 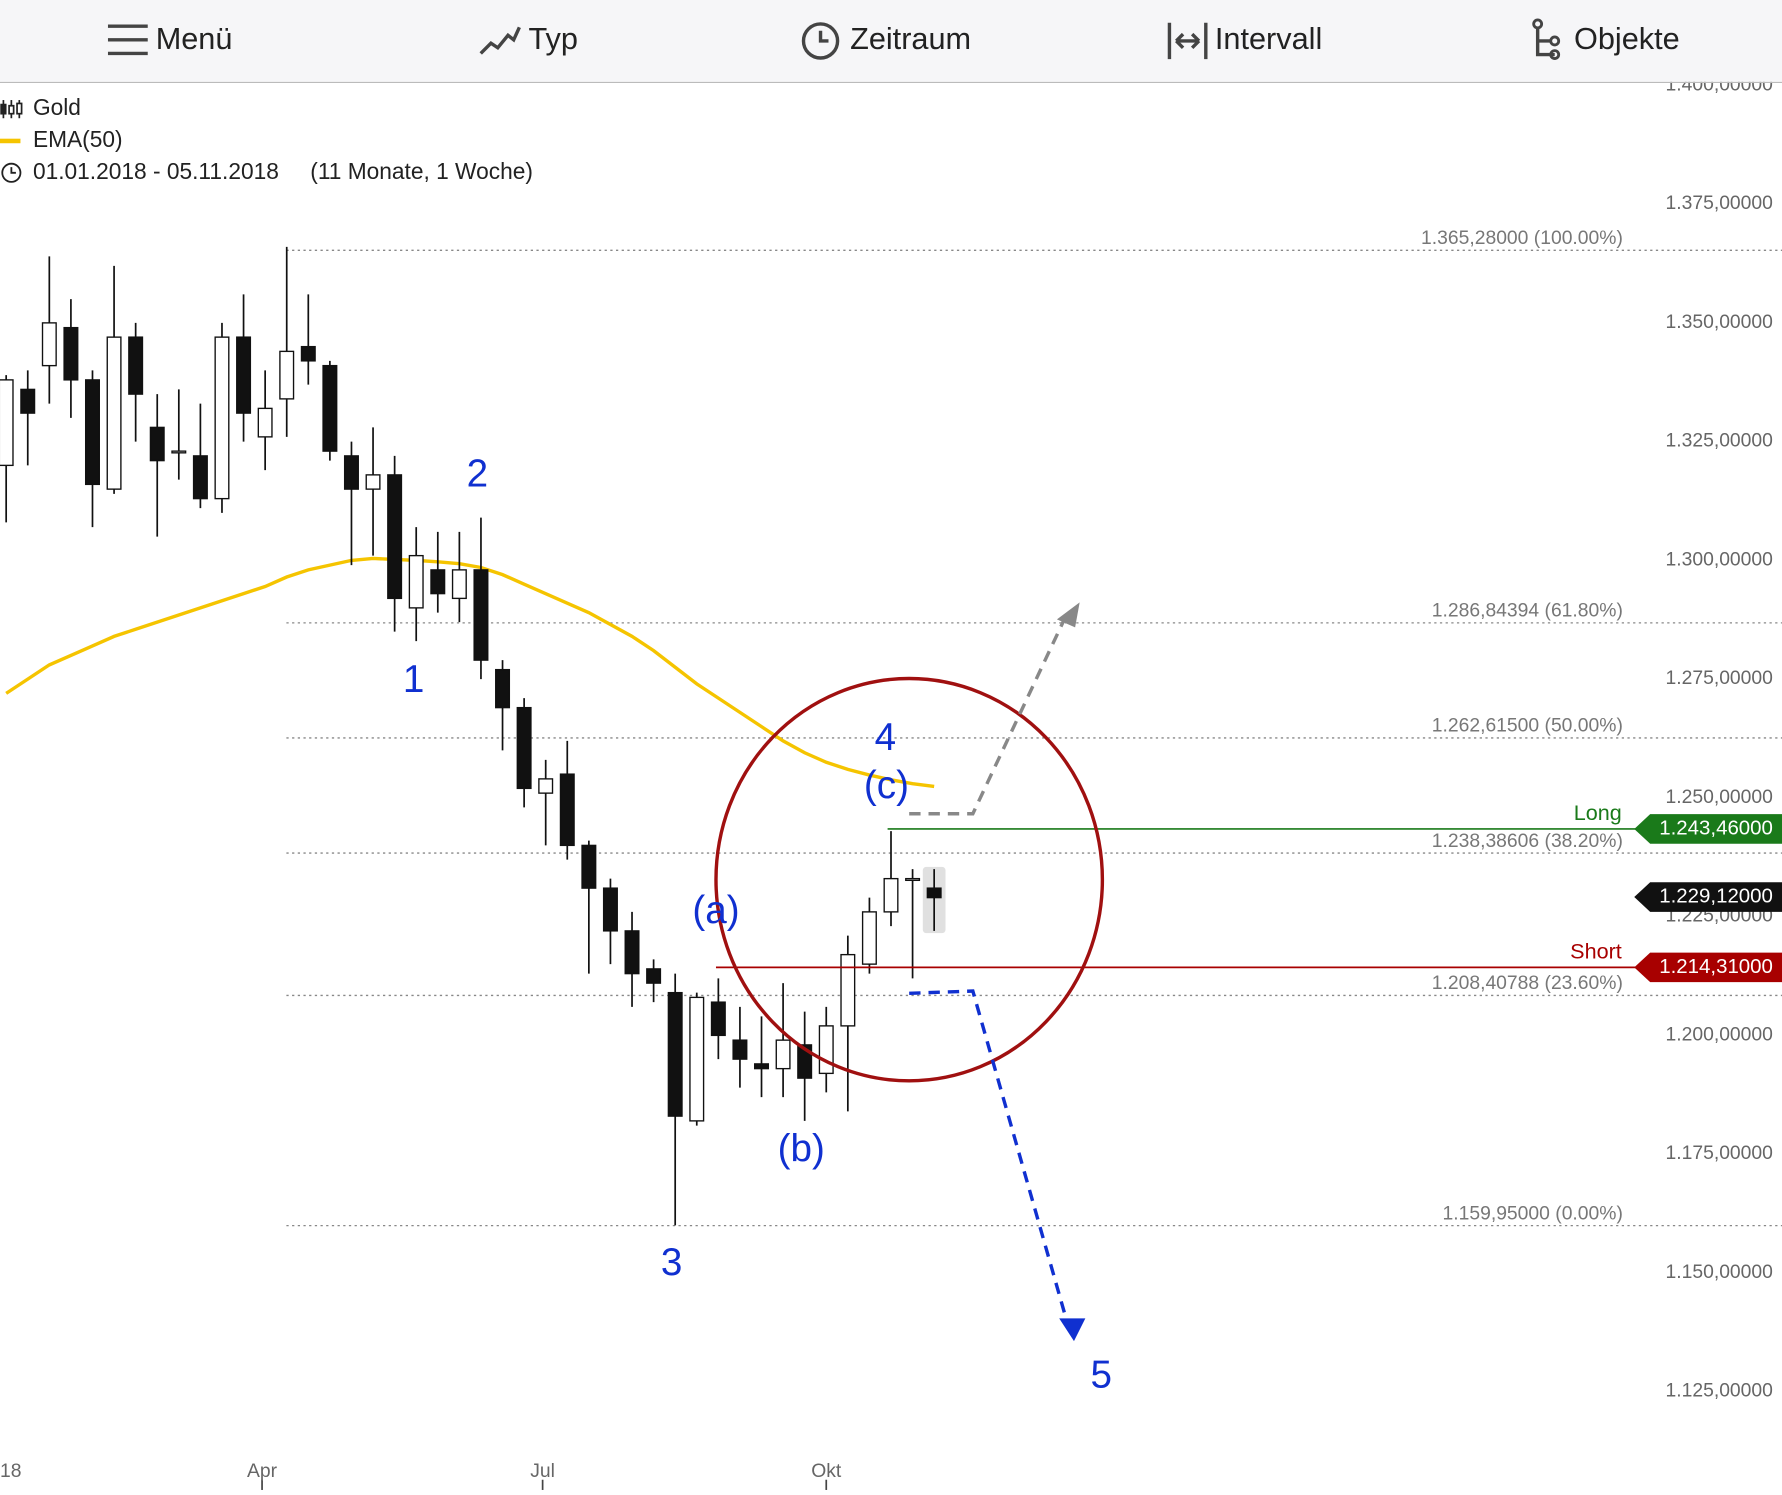 What do you see at coordinates (1719, 559) in the screenshot?
I see `y-tick-label: 1.300,00000` at bounding box center [1719, 559].